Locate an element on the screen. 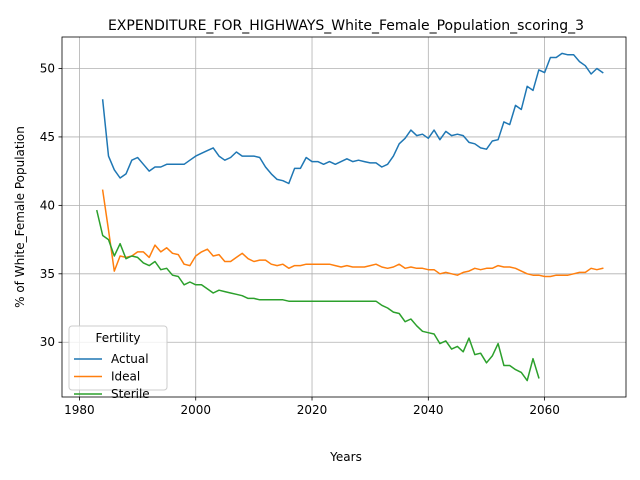  y-tick-label: 30 is located at coordinates (47, 342).